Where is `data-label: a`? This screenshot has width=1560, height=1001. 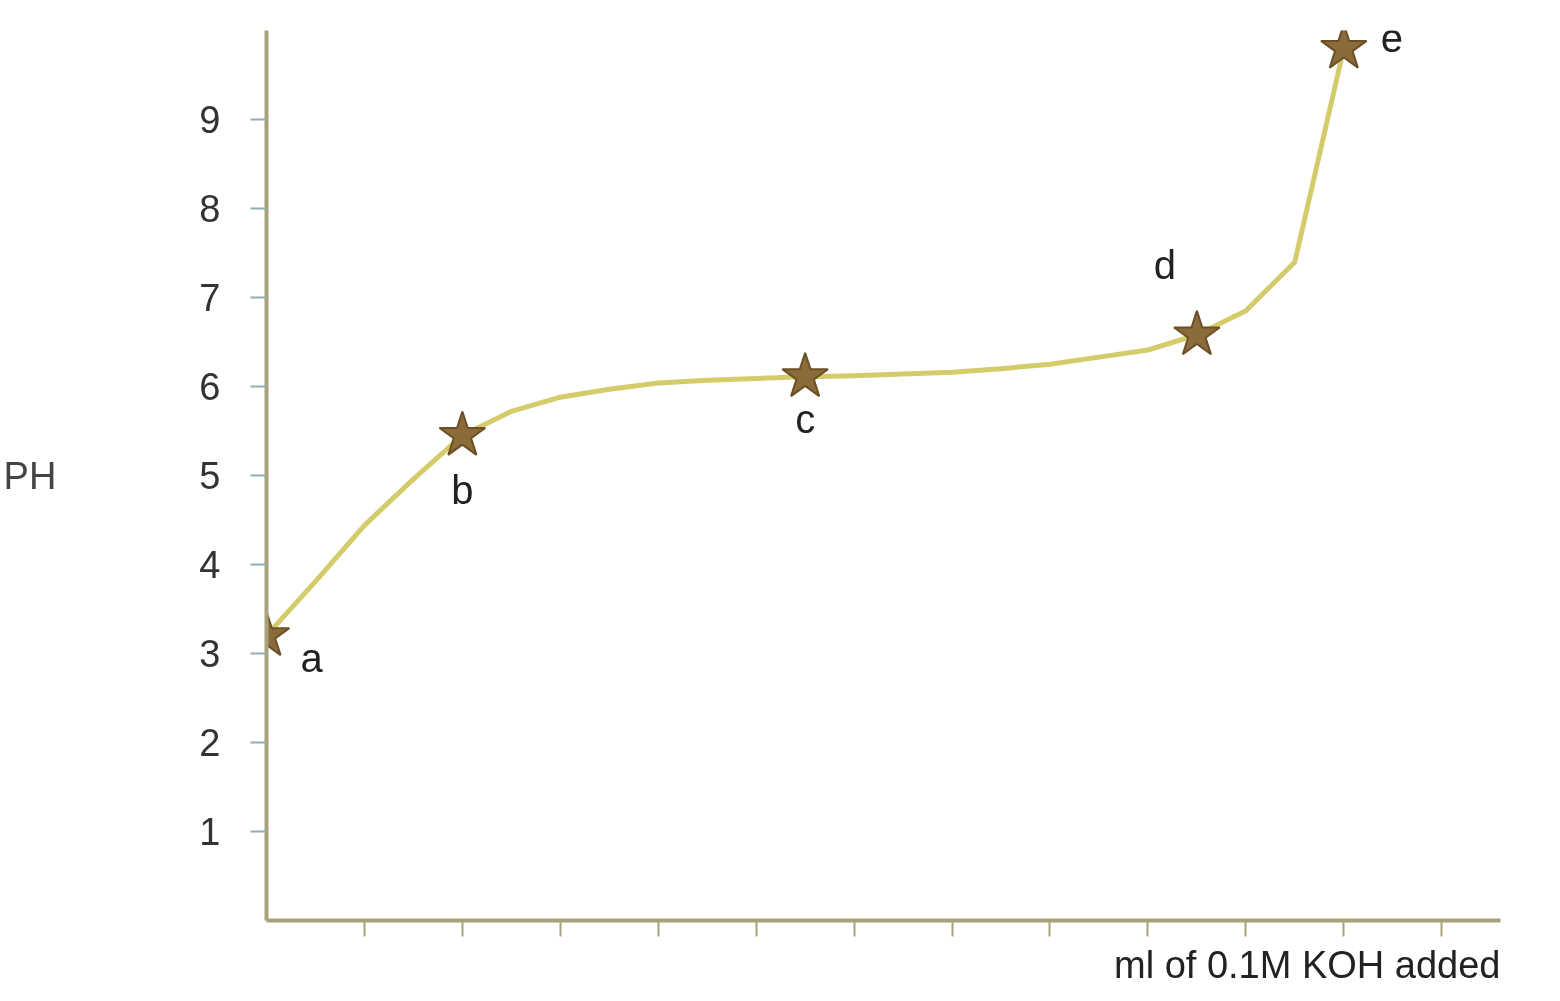 data-label: a is located at coordinates (312, 657).